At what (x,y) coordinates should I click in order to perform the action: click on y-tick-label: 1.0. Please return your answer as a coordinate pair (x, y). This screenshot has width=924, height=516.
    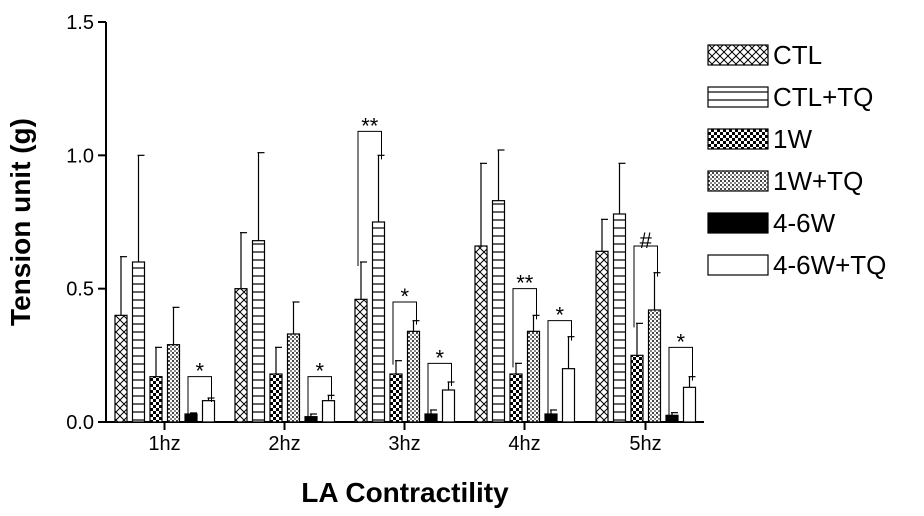
    Looking at the image, I should click on (80, 156).